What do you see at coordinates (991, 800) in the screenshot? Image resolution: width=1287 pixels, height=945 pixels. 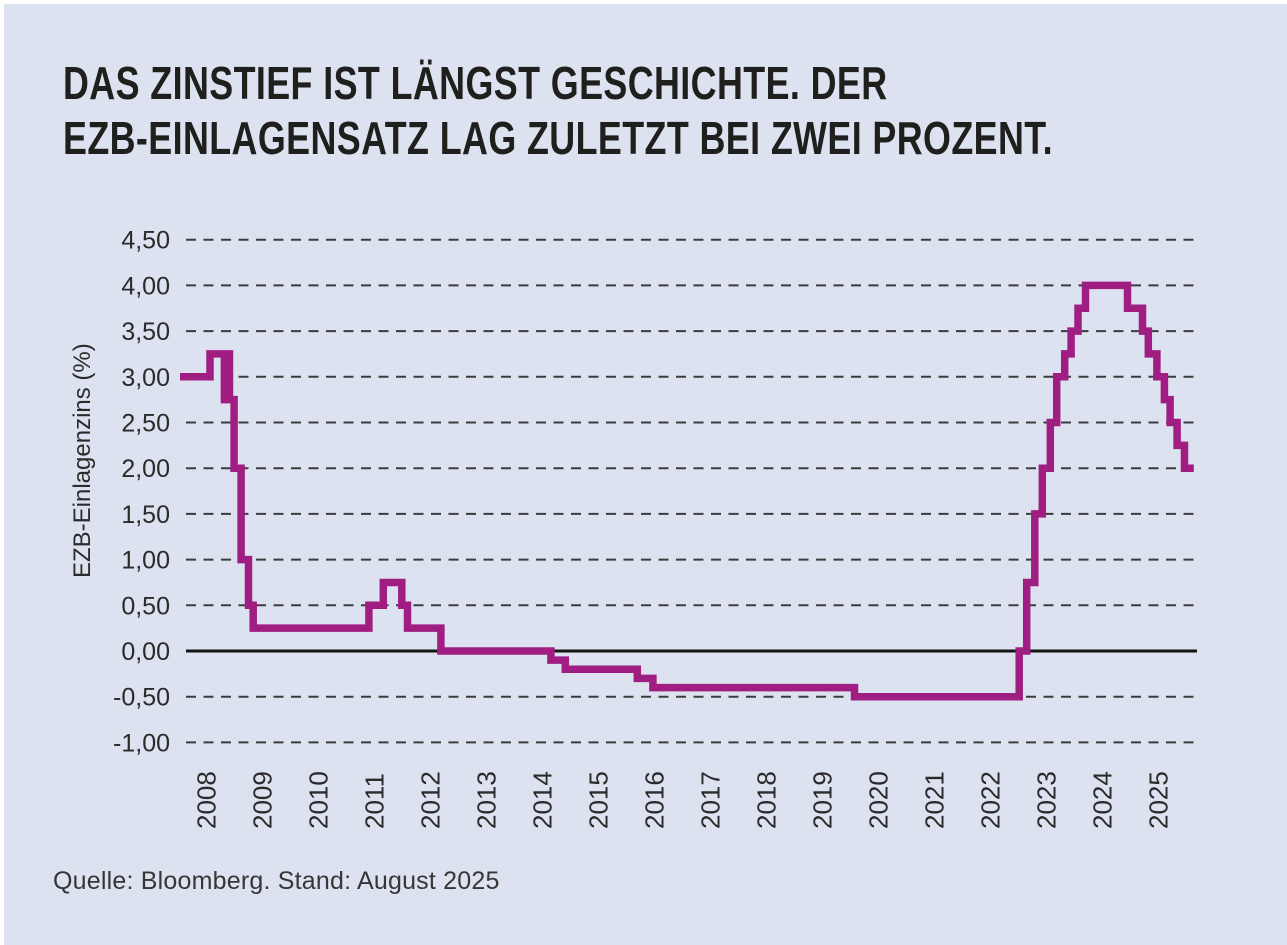 I see `x-tick-label: 2022` at bounding box center [991, 800].